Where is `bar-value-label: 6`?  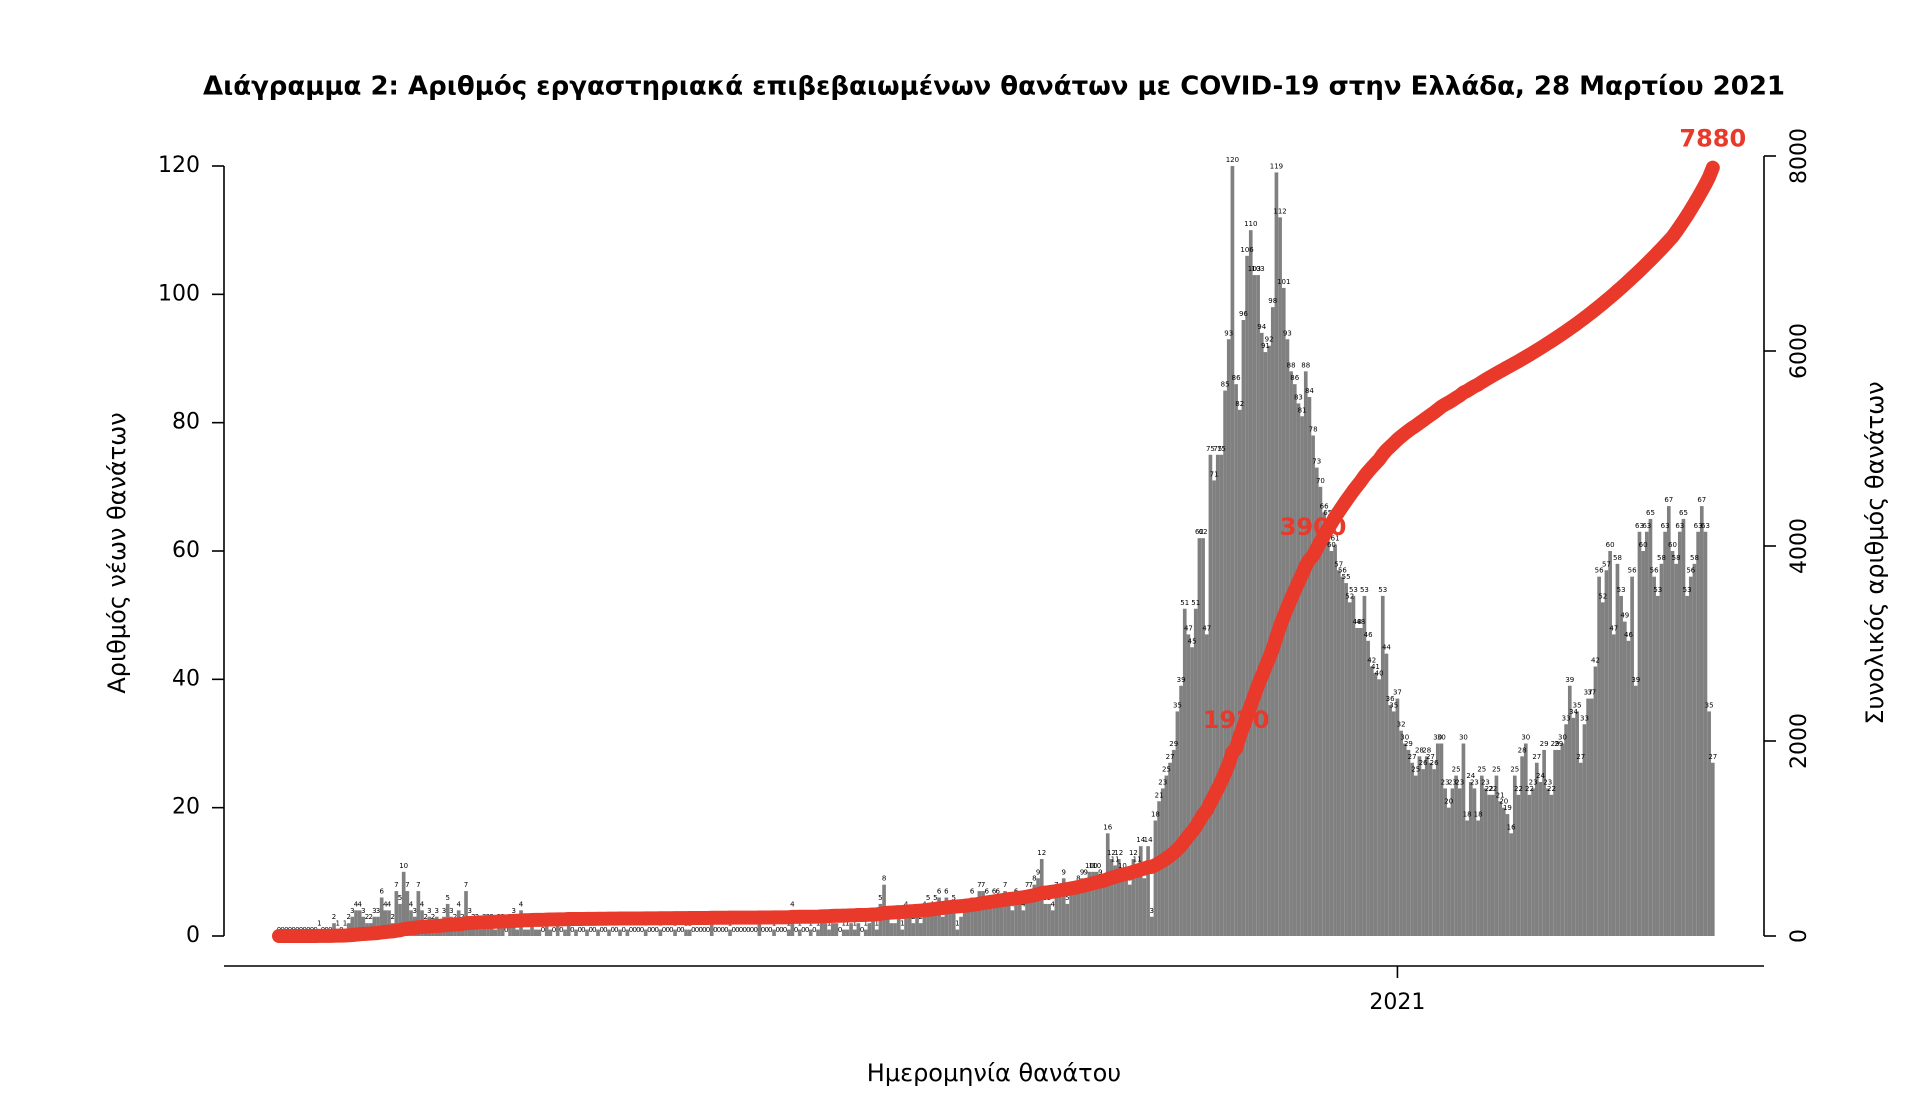
bar-value-label: 6 is located at coordinates (994, 892).